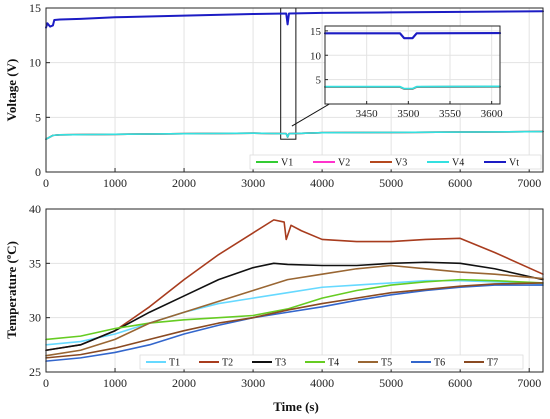  What do you see at coordinates (412, 87) in the screenshot?
I see `inset-series-line-v4` at bounding box center [412, 87].